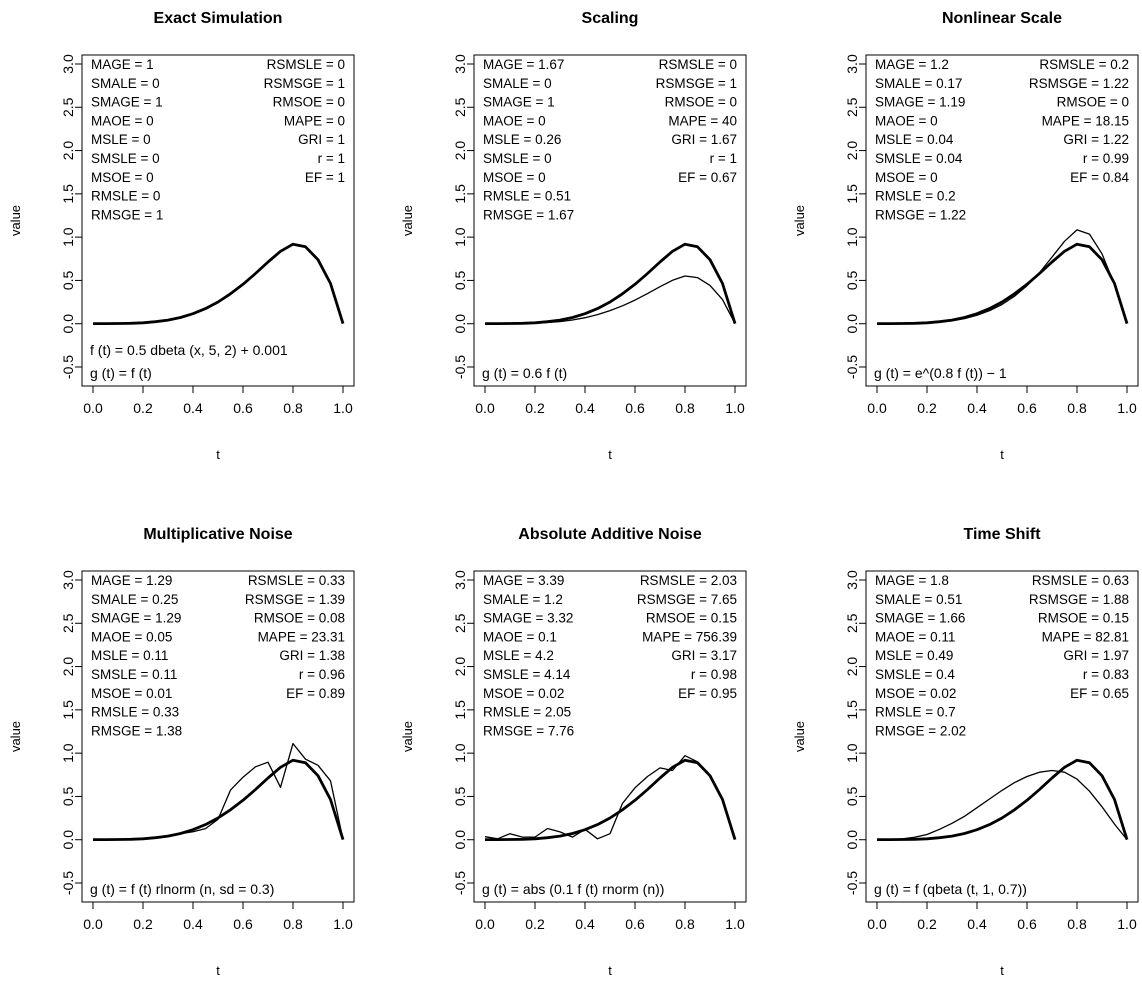  Describe the element at coordinates (1002, 534) in the screenshot. I see `chart-title: Time Shift` at that location.